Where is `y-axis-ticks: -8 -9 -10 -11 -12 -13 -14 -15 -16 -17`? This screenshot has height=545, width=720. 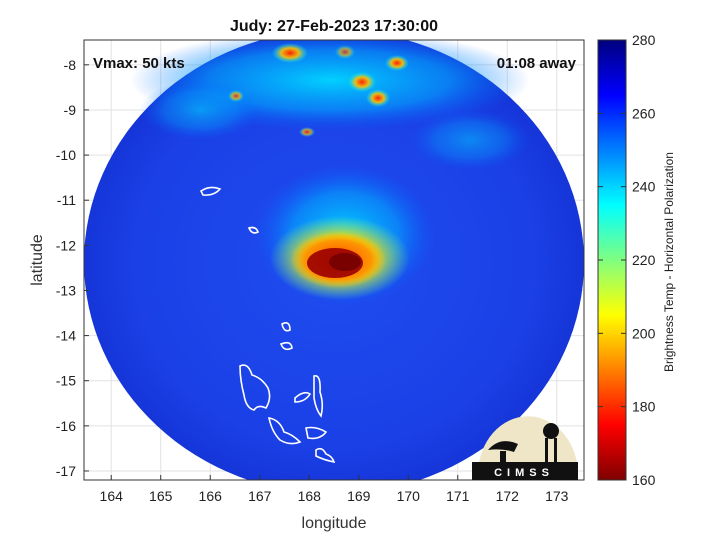
y-axis-ticks: -8 -9 -10 -11 -12 -13 -14 -15 -16 -17 is located at coordinates (72, 268).